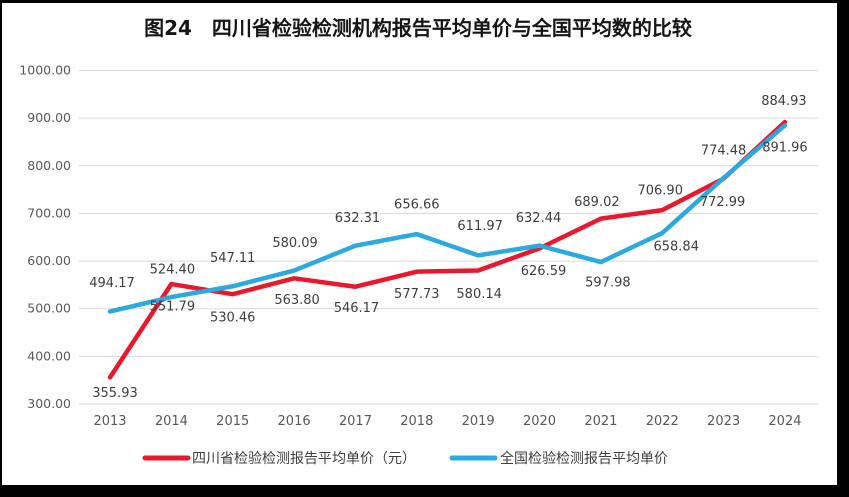 The height and width of the screenshot is (497, 849). What do you see at coordinates (173, 307) in the screenshot?
I see `data-label: 551.79` at bounding box center [173, 307].